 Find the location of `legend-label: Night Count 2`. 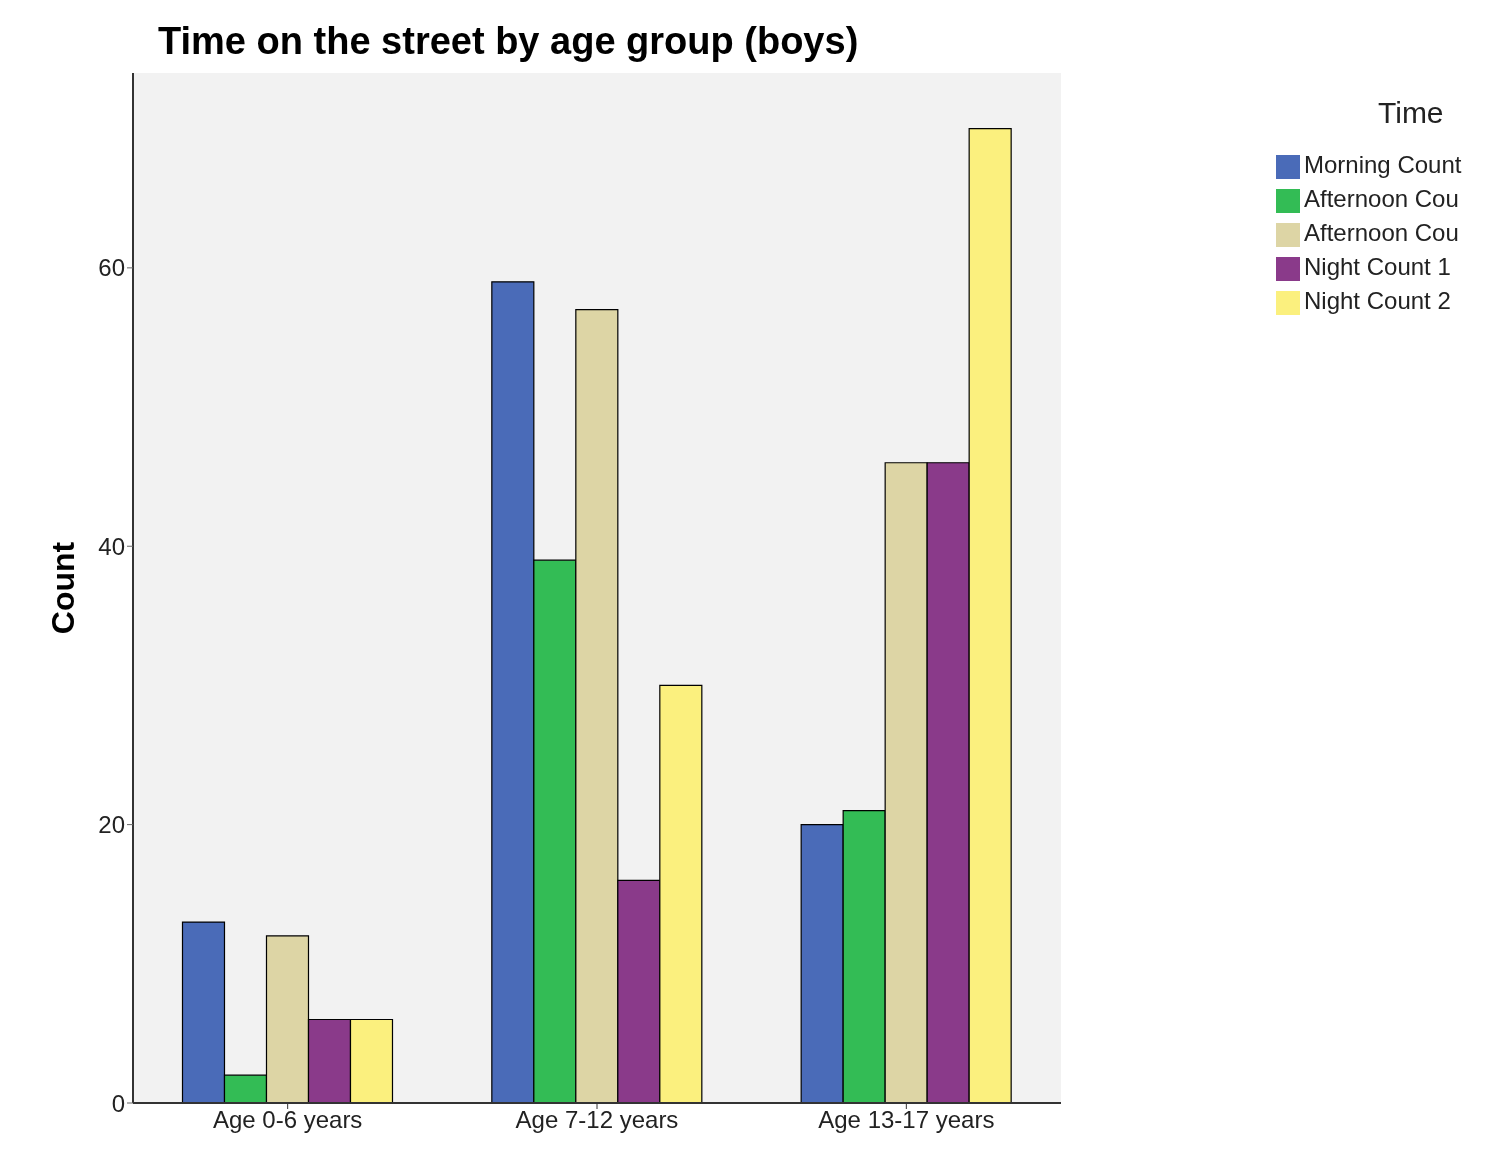

legend-label: Night Count 2 is located at coordinates (1377, 300).